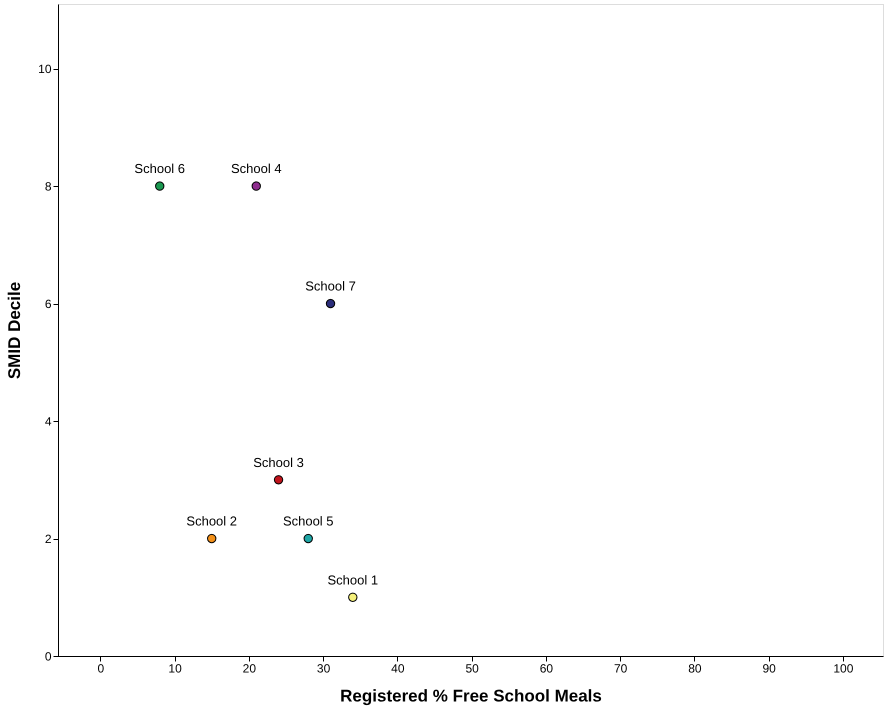  I want to click on y-tick-label: 0, so click(48, 657).